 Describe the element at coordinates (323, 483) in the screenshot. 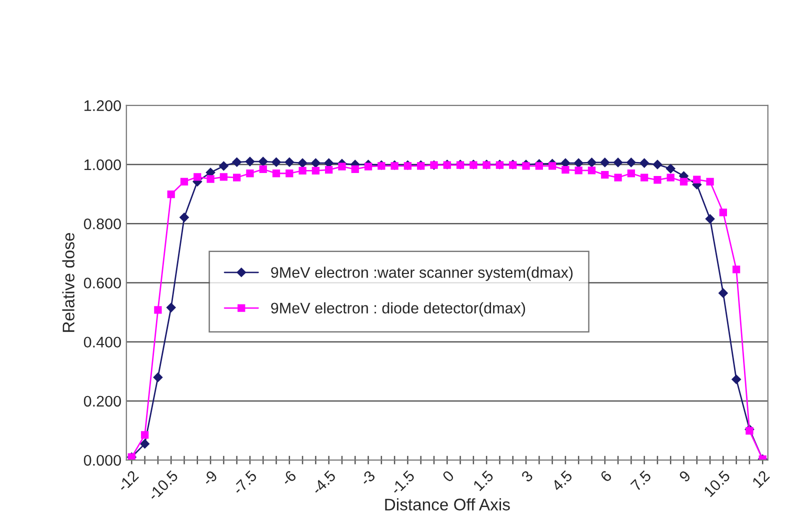

I see `x-tick-label: -4.5` at that location.